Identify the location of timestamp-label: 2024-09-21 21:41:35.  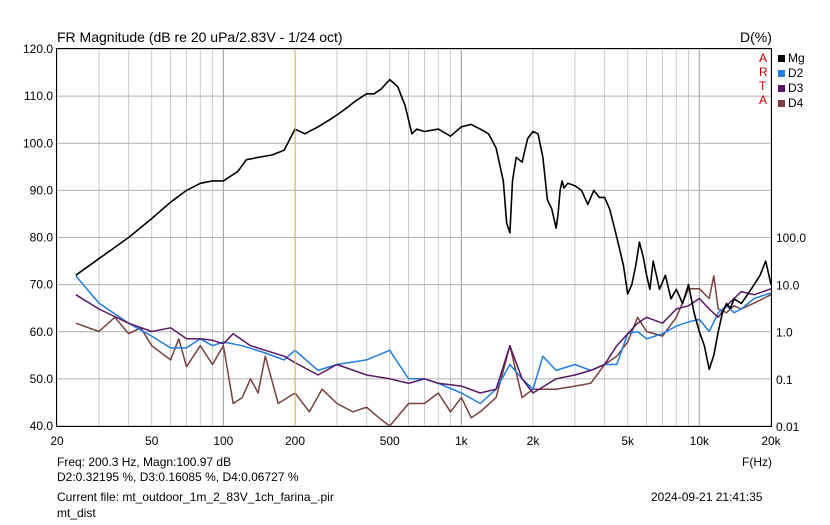
(707, 497).